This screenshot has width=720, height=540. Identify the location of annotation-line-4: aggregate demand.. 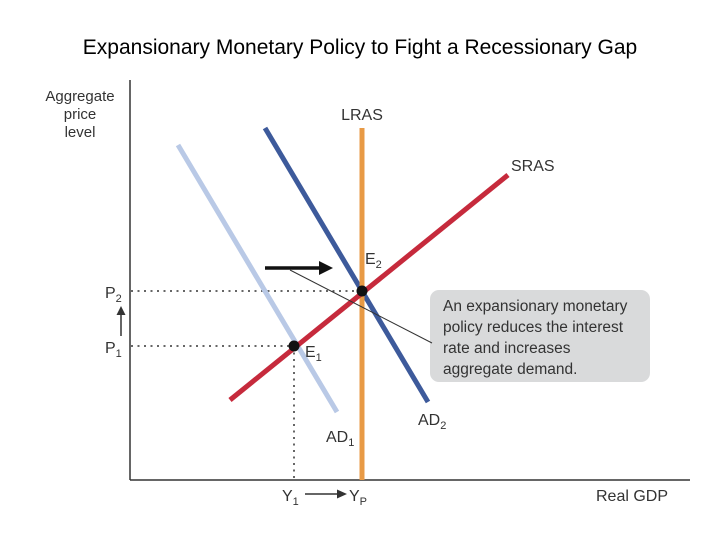
(510, 369).